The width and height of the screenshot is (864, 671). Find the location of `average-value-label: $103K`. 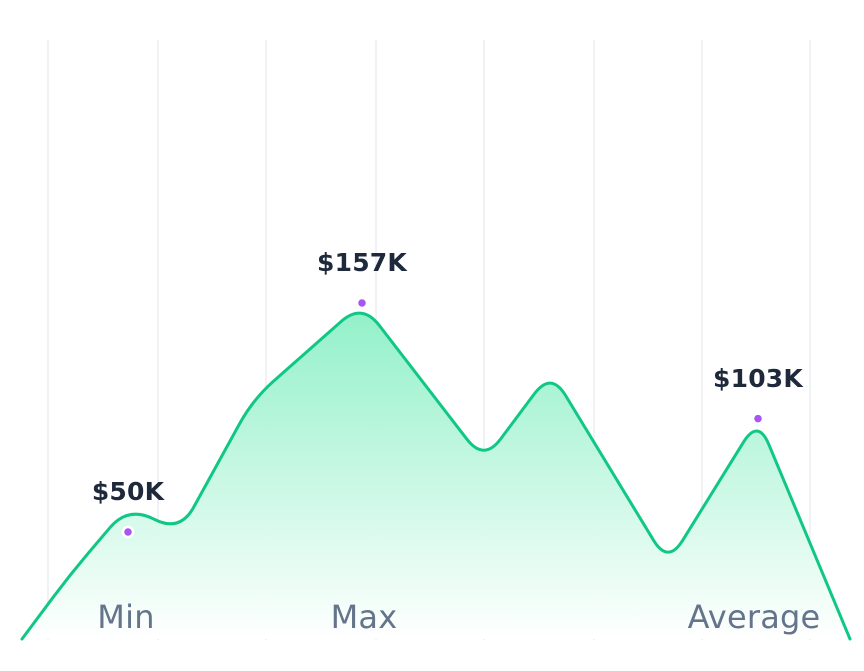

average-value-label: $103K is located at coordinates (758, 378).